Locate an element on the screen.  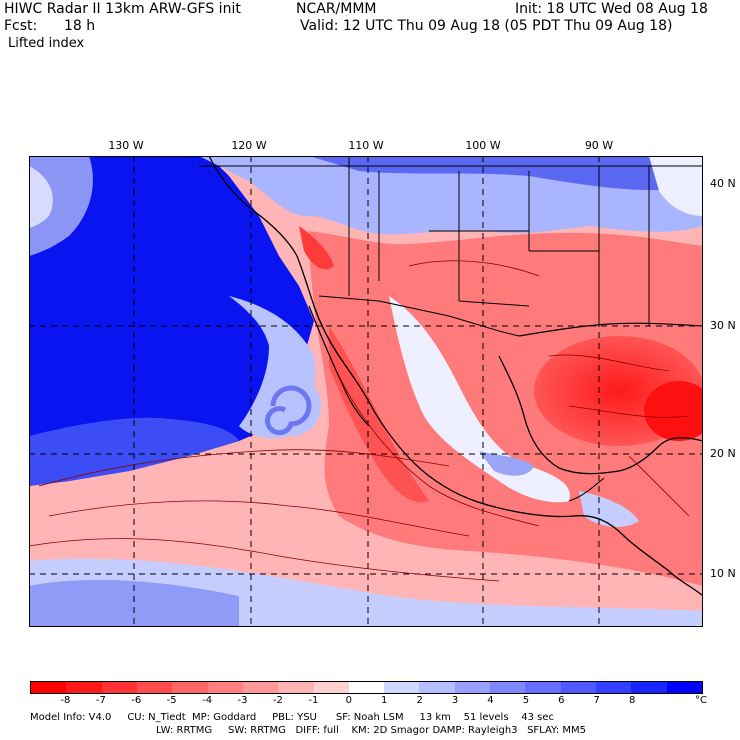
colorbar-tick-label: 1 is located at coordinates (384, 700).